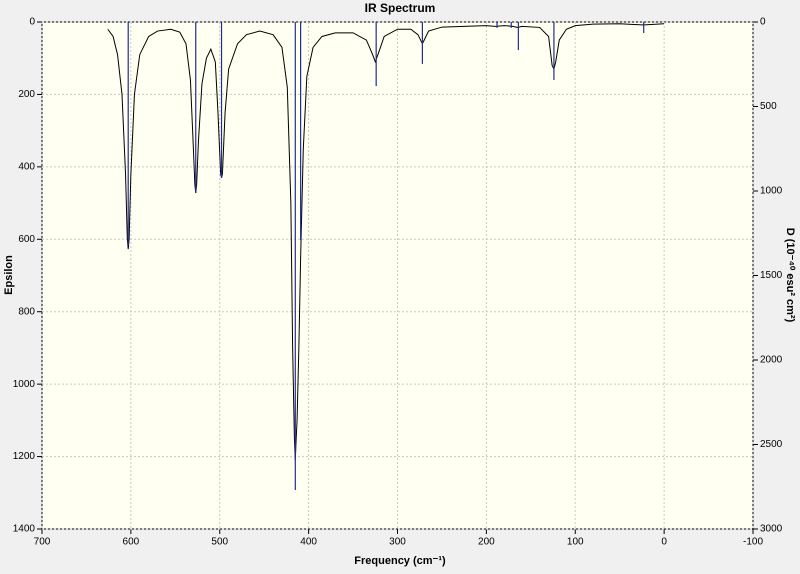 The image size is (800, 574). Describe the element at coordinates (24, 529) in the screenshot. I see `y-tick-label: 1400` at that location.